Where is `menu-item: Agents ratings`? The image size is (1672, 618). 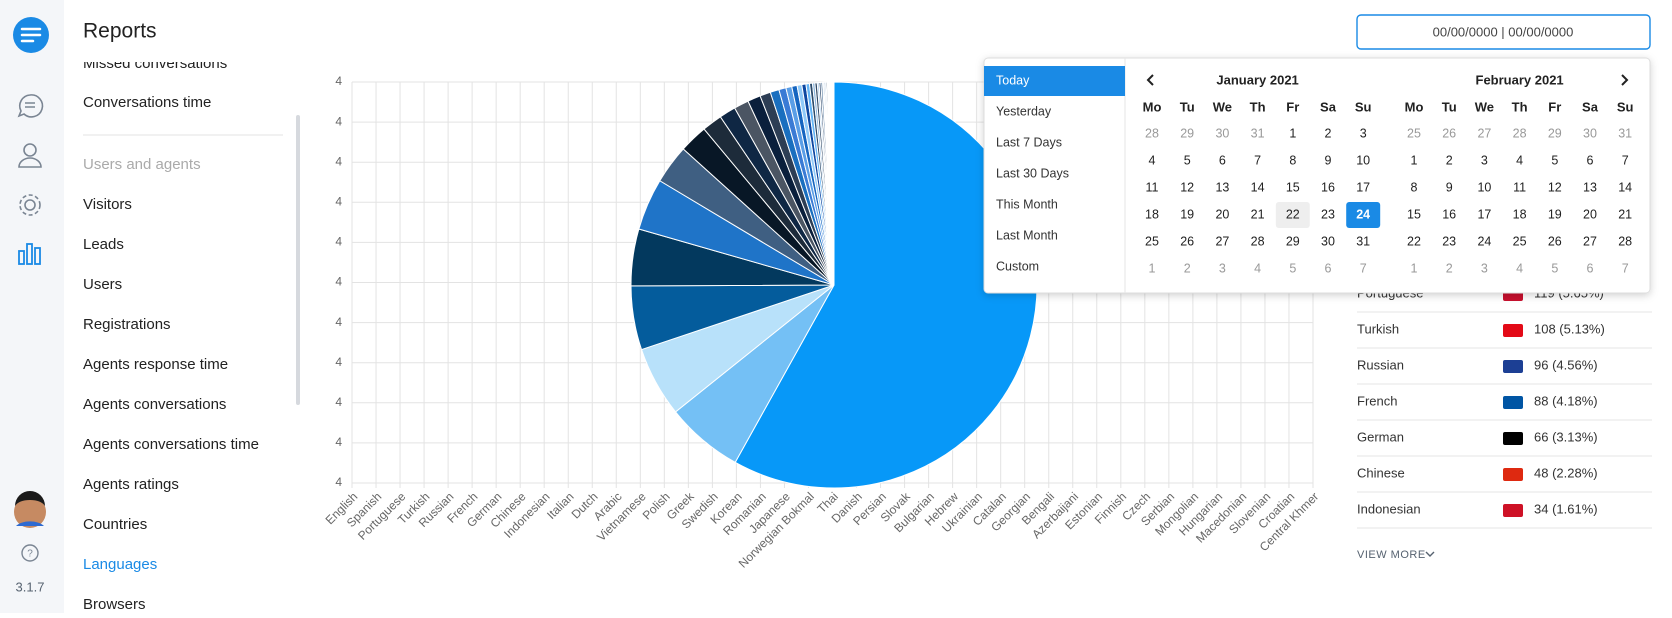
menu-item: Agents ratings is located at coordinates (131, 484).